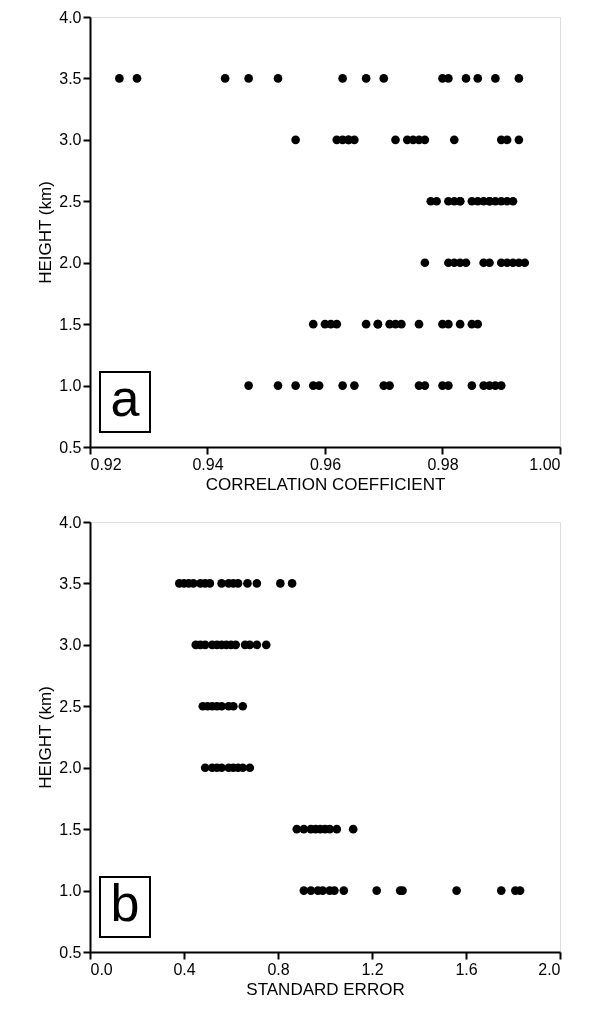  I want to click on x-tick-label: 0.8, so click(278, 969).